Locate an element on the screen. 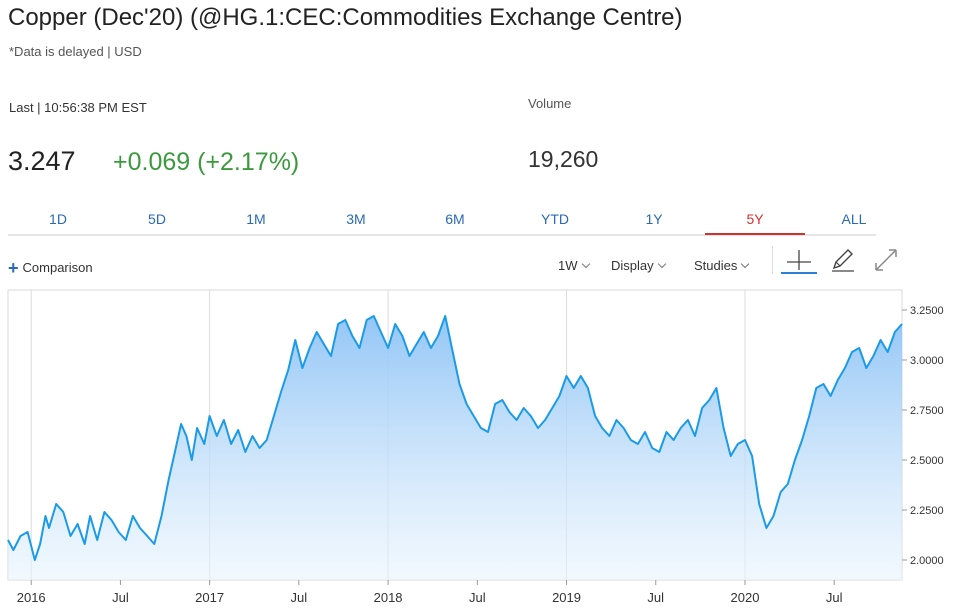 This screenshot has width=966, height=616. tab-1m: 1M is located at coordinates (256, 219).